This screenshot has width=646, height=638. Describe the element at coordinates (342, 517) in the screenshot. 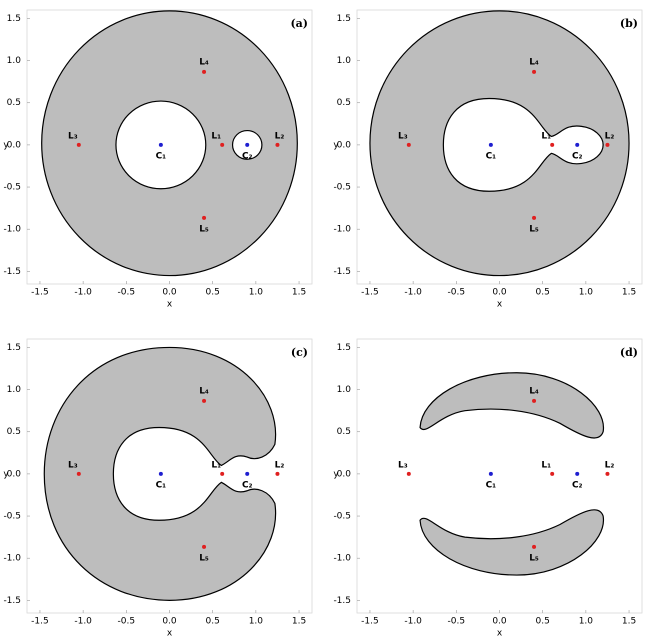

I see `y-tick-label: -0.5` at that location.